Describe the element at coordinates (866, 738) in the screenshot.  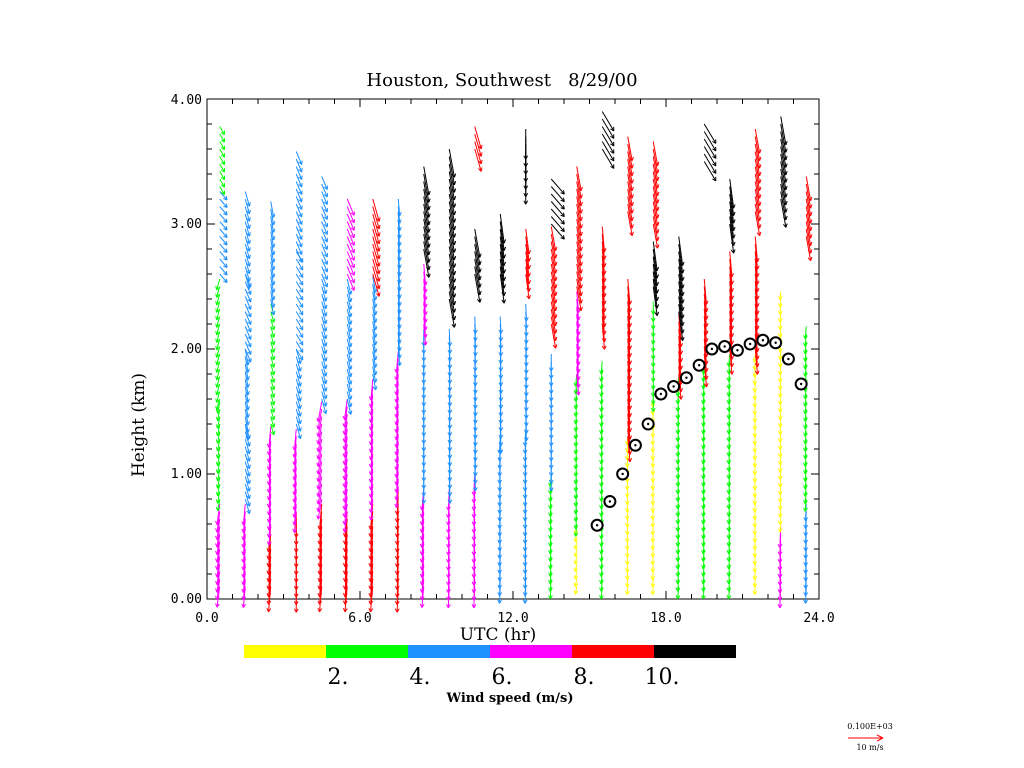
I see `reference-vector-arrow` at that location.